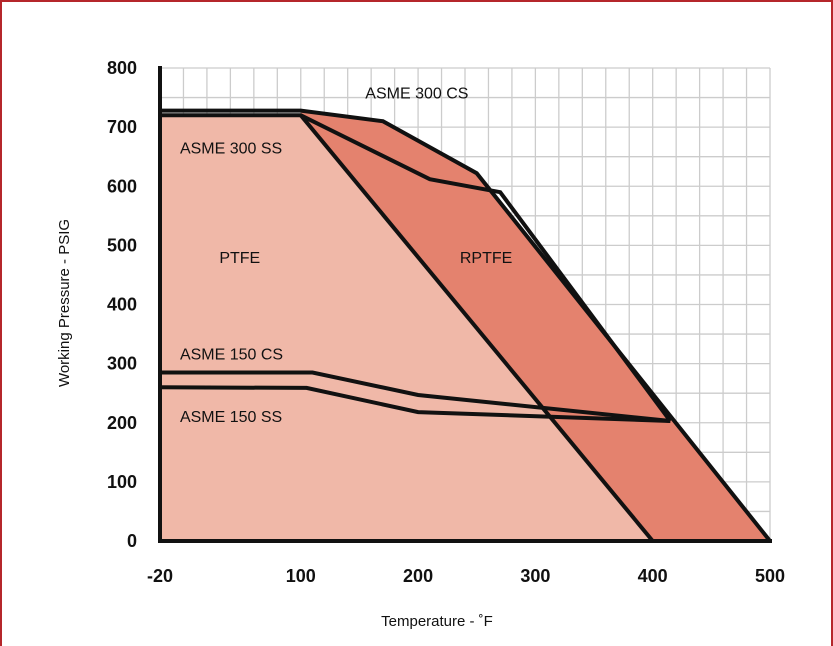 This screenshot has width=833, height=646. I want to click on y-tick-label: 0, so click(132, 541).